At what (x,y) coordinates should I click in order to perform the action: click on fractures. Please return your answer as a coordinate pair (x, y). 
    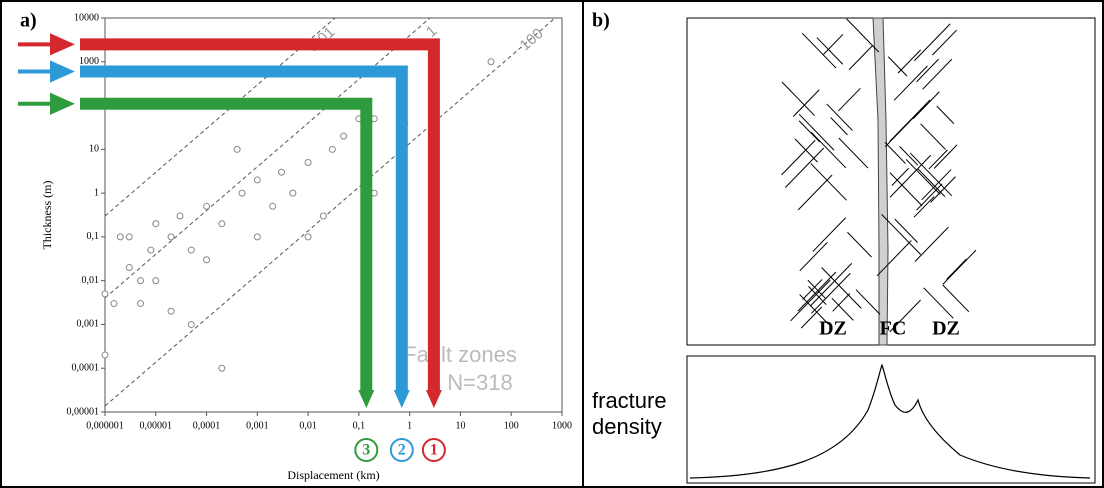
    Looking at the image, I should click on (879, 175).